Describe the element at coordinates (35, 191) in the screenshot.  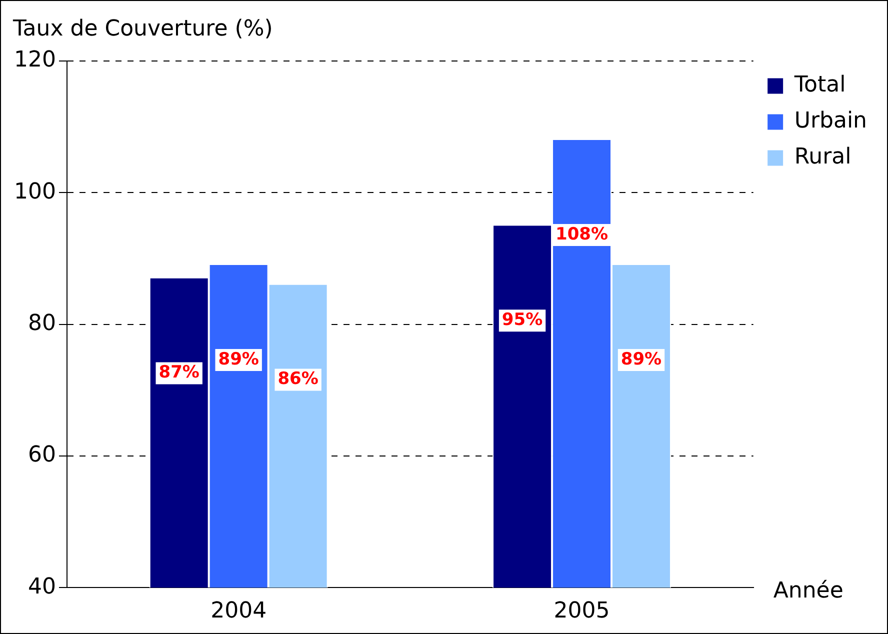
I see `y-tick-label: 100` at that location.